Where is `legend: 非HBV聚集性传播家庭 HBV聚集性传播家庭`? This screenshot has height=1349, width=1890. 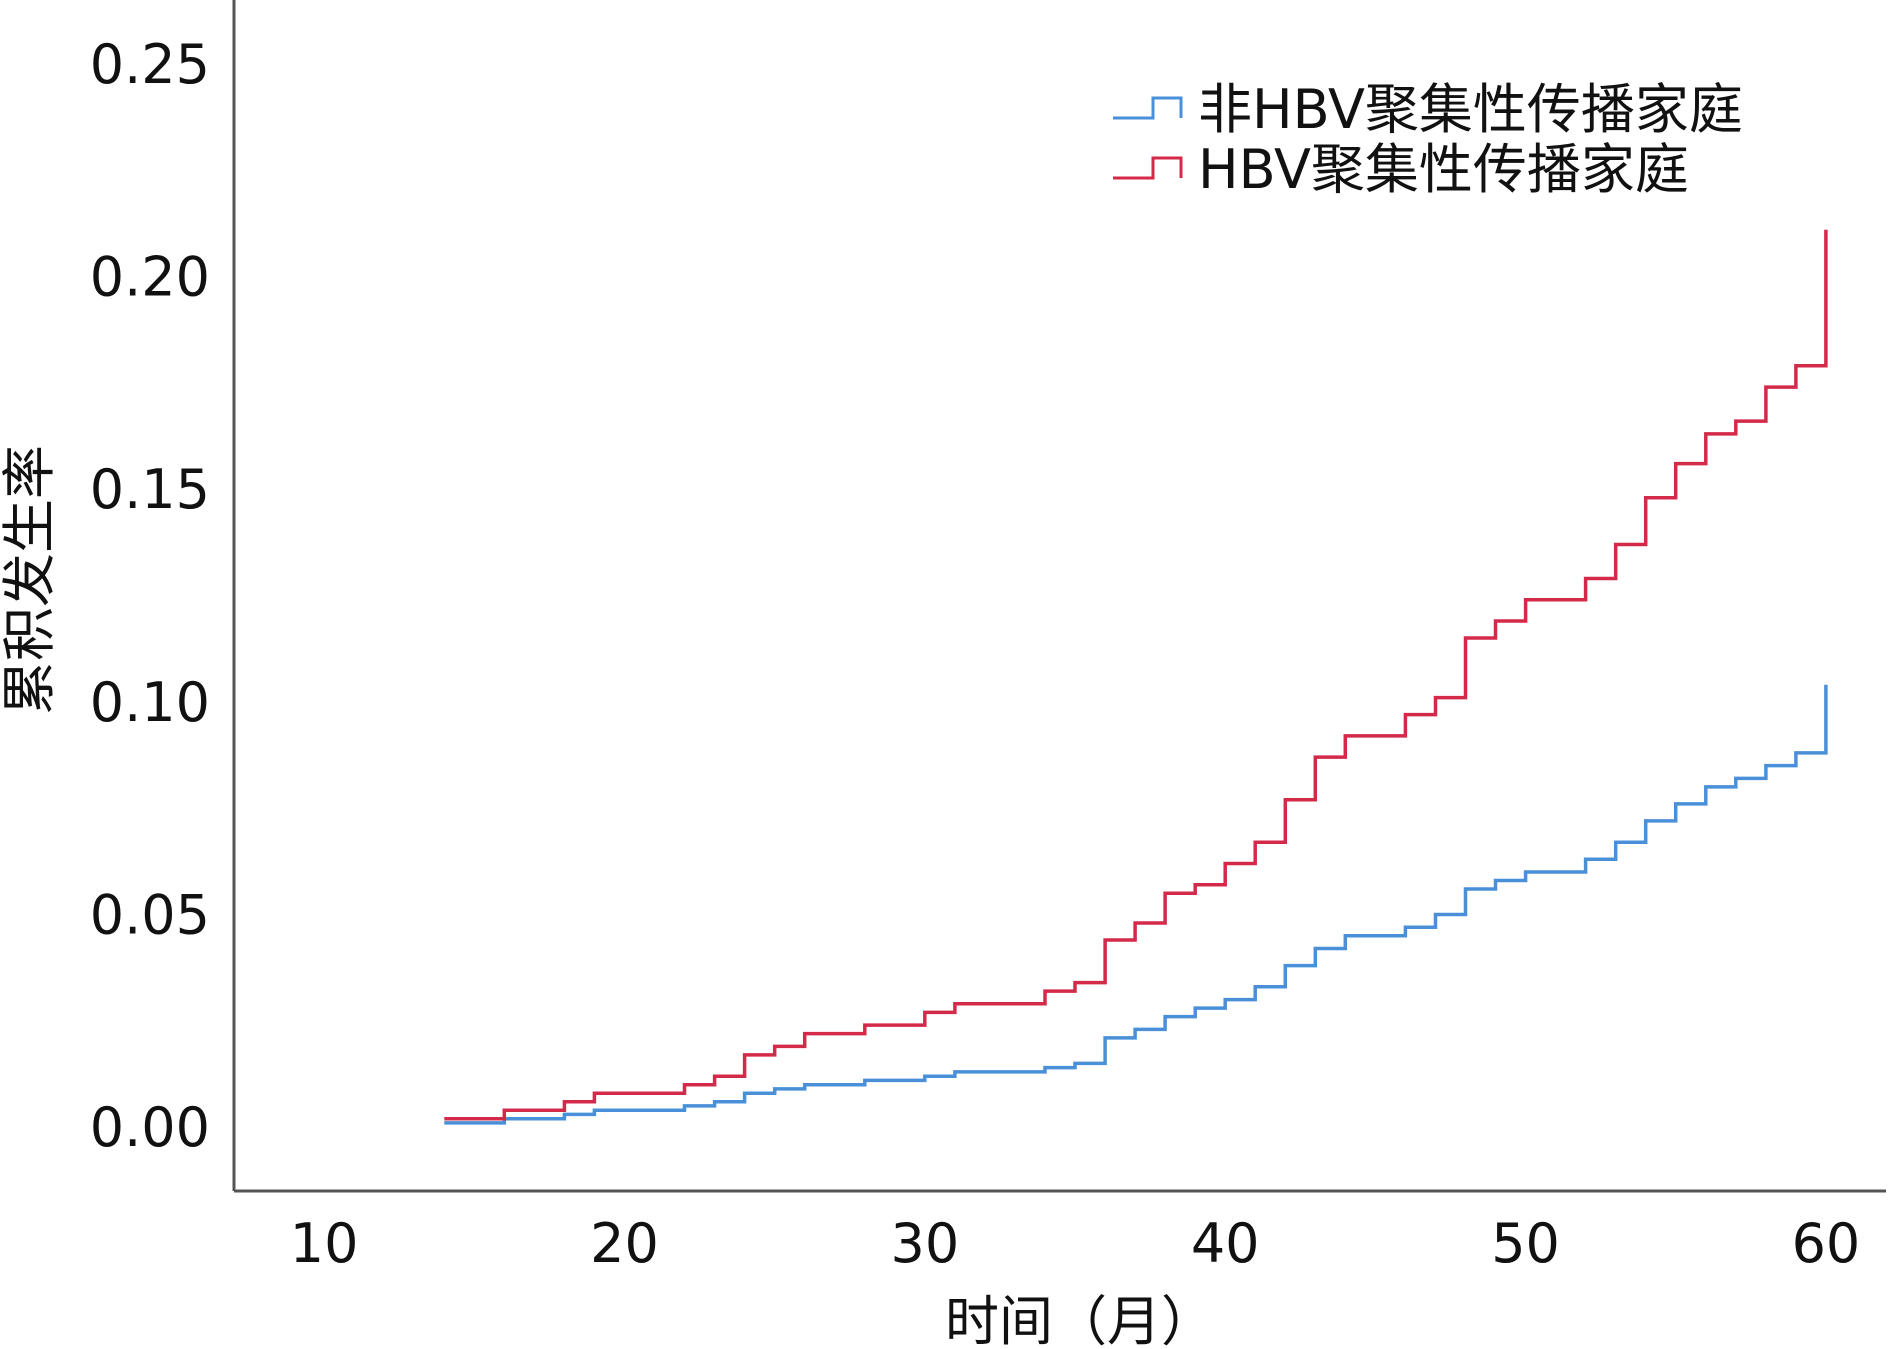 legend: 非HBV聚集性传播家庭 HBV聚集性传播家庭 is located at coordinates (1428, 139).